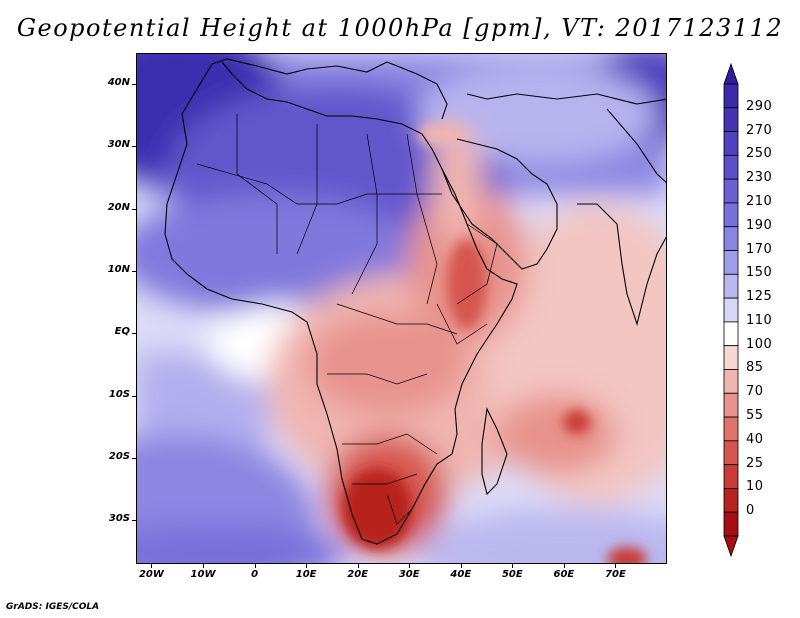 This screenshot has height=618, width=800. Describe the element at coordinates (759, 297) in the screenshot. I see `colorbar-label: 125` at that location.